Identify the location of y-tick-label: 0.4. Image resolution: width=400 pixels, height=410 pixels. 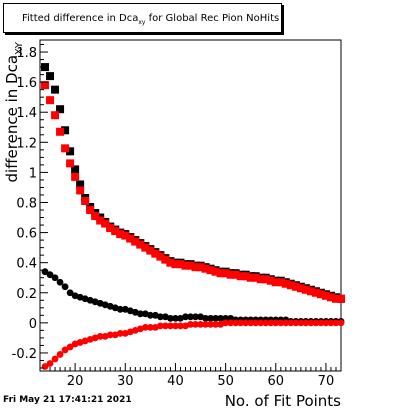
(26, 264).